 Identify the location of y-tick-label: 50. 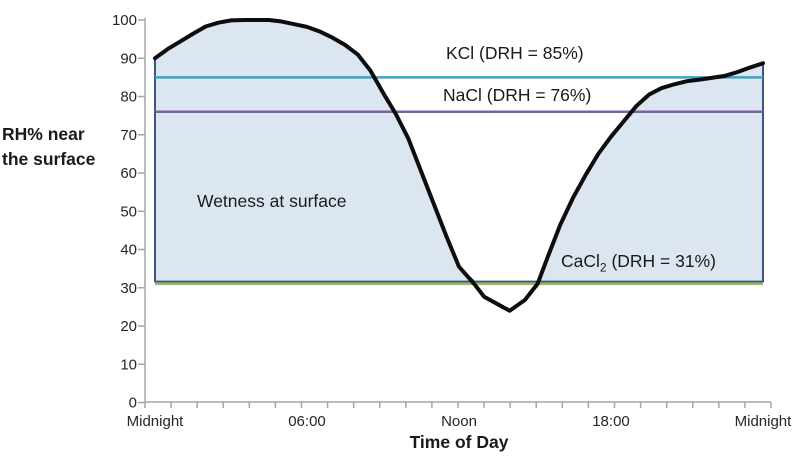
(128, 211).